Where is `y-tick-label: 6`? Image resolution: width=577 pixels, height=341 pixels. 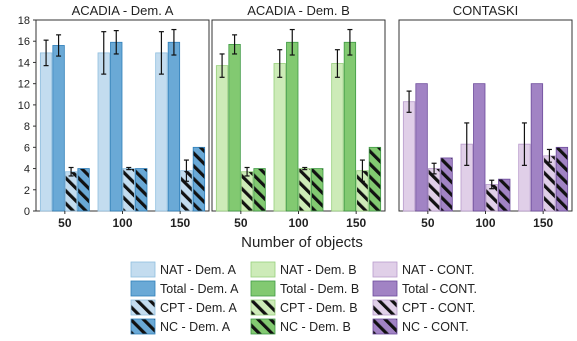
y-tick-label: 6 is located at coordinates (27, 148).